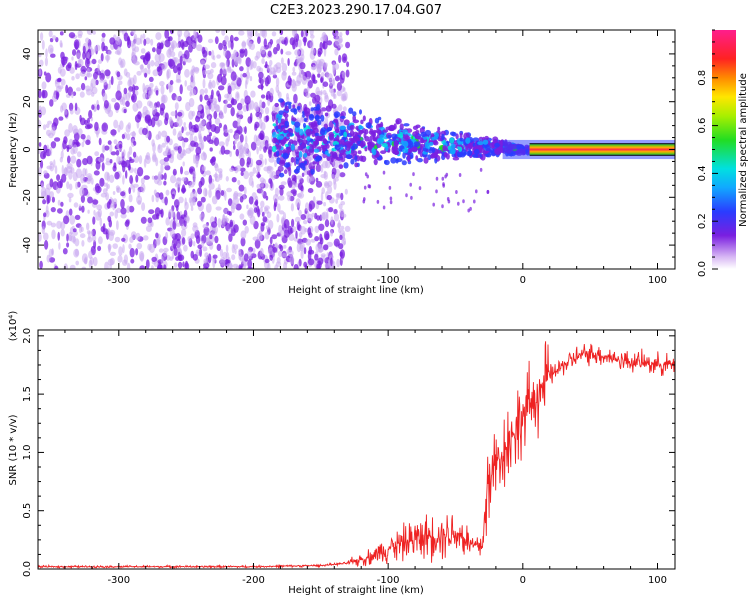 This screenshot has height=600, width=750. I want to click on x-tick-label: -200, so click(253, 580).